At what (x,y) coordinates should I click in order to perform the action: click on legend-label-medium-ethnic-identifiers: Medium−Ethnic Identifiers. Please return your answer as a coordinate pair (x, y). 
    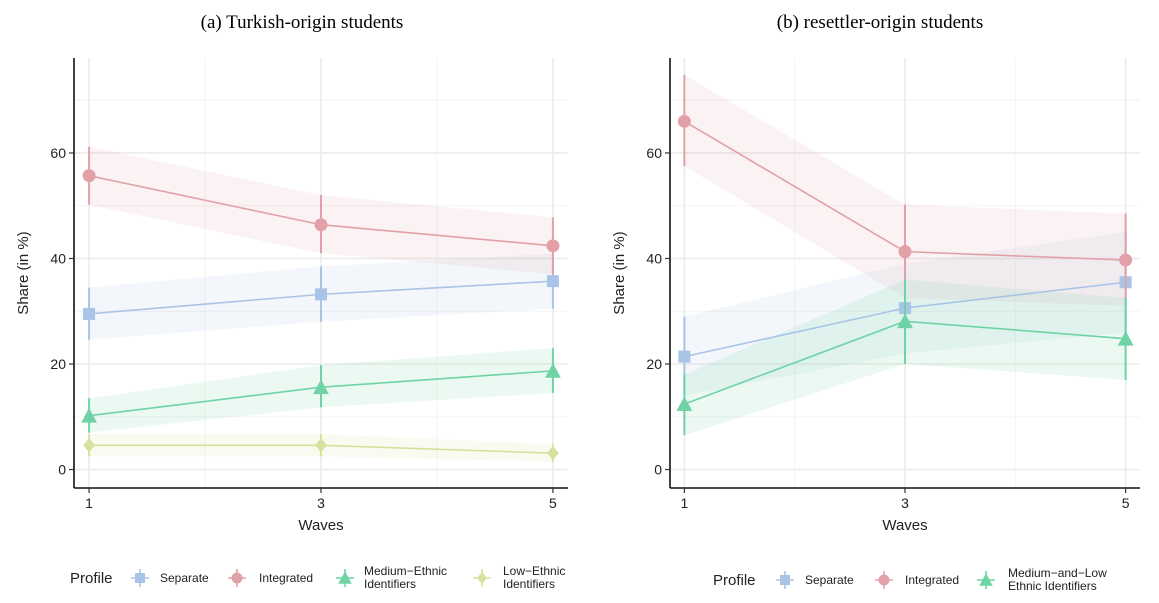
    Looking at the image, I should click on (405, 577).